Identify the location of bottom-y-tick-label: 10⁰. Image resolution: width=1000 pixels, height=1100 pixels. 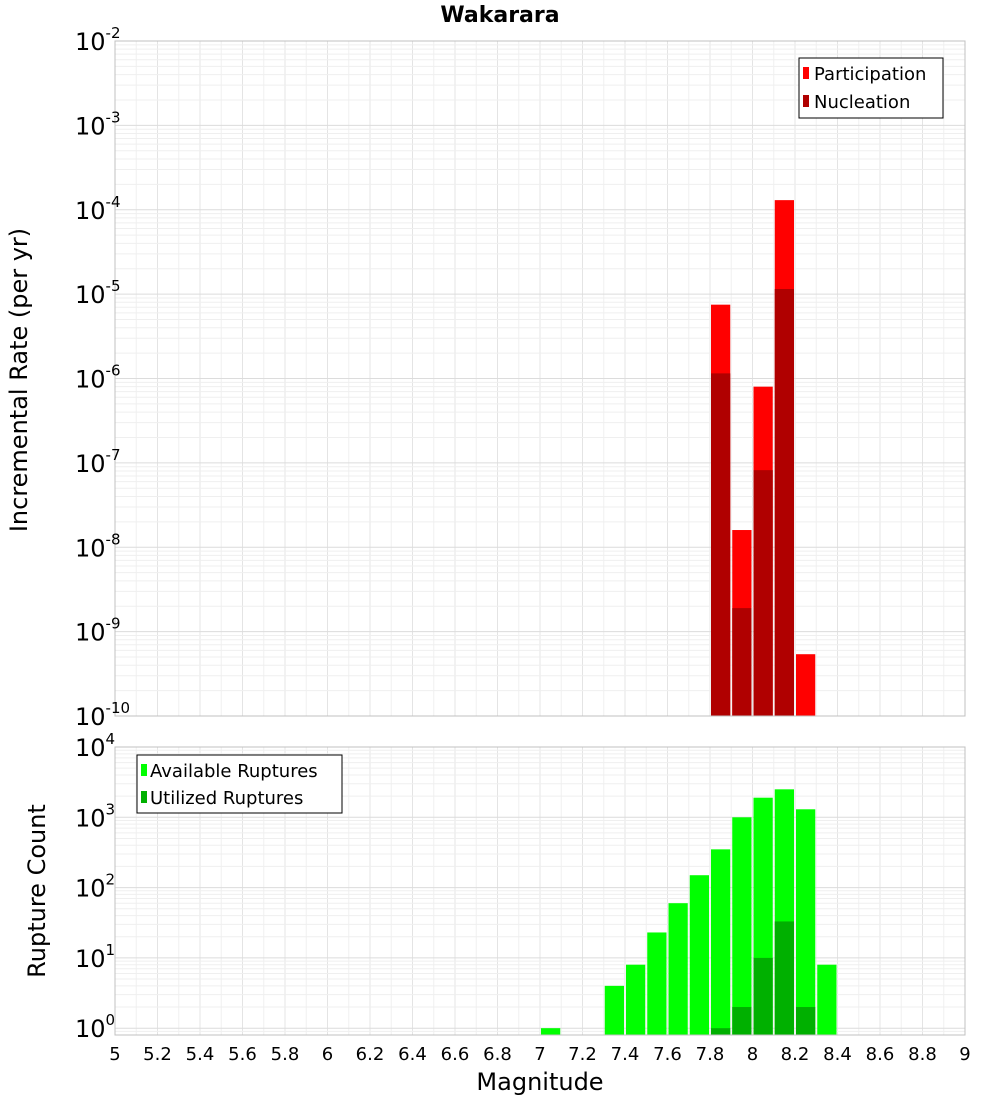
(95, 1027).